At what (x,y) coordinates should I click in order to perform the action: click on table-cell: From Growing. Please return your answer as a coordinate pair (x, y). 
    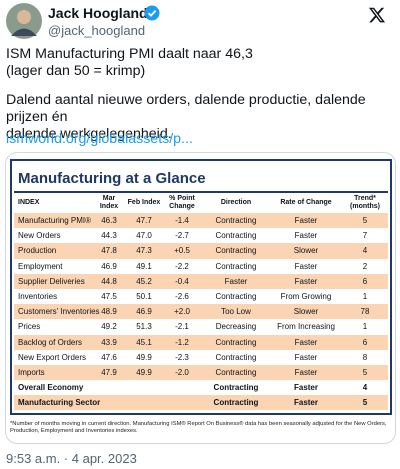
    Looking at the image, I should click on (306, 297).